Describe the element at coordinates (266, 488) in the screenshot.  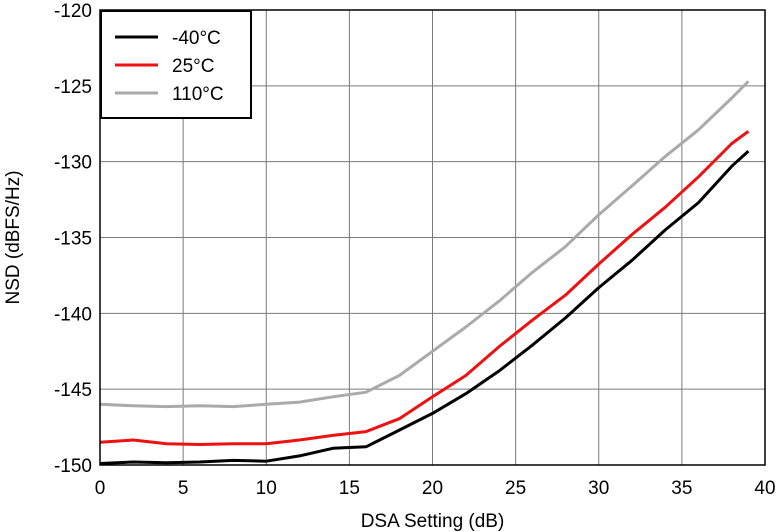
I see `x-tick-label: 10` at that location.